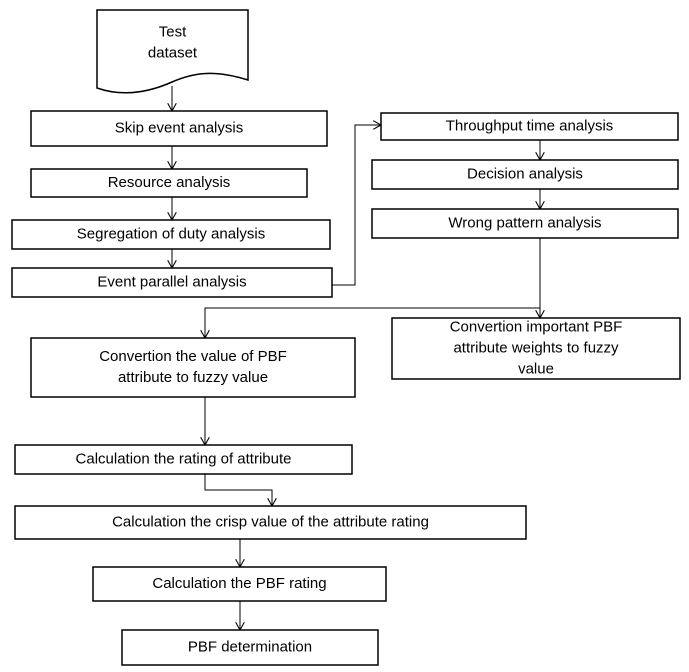 The height and width of the screenshot is (672, 689). I want to click on node-label: Segregation of duty analysis, so click(171, 233).